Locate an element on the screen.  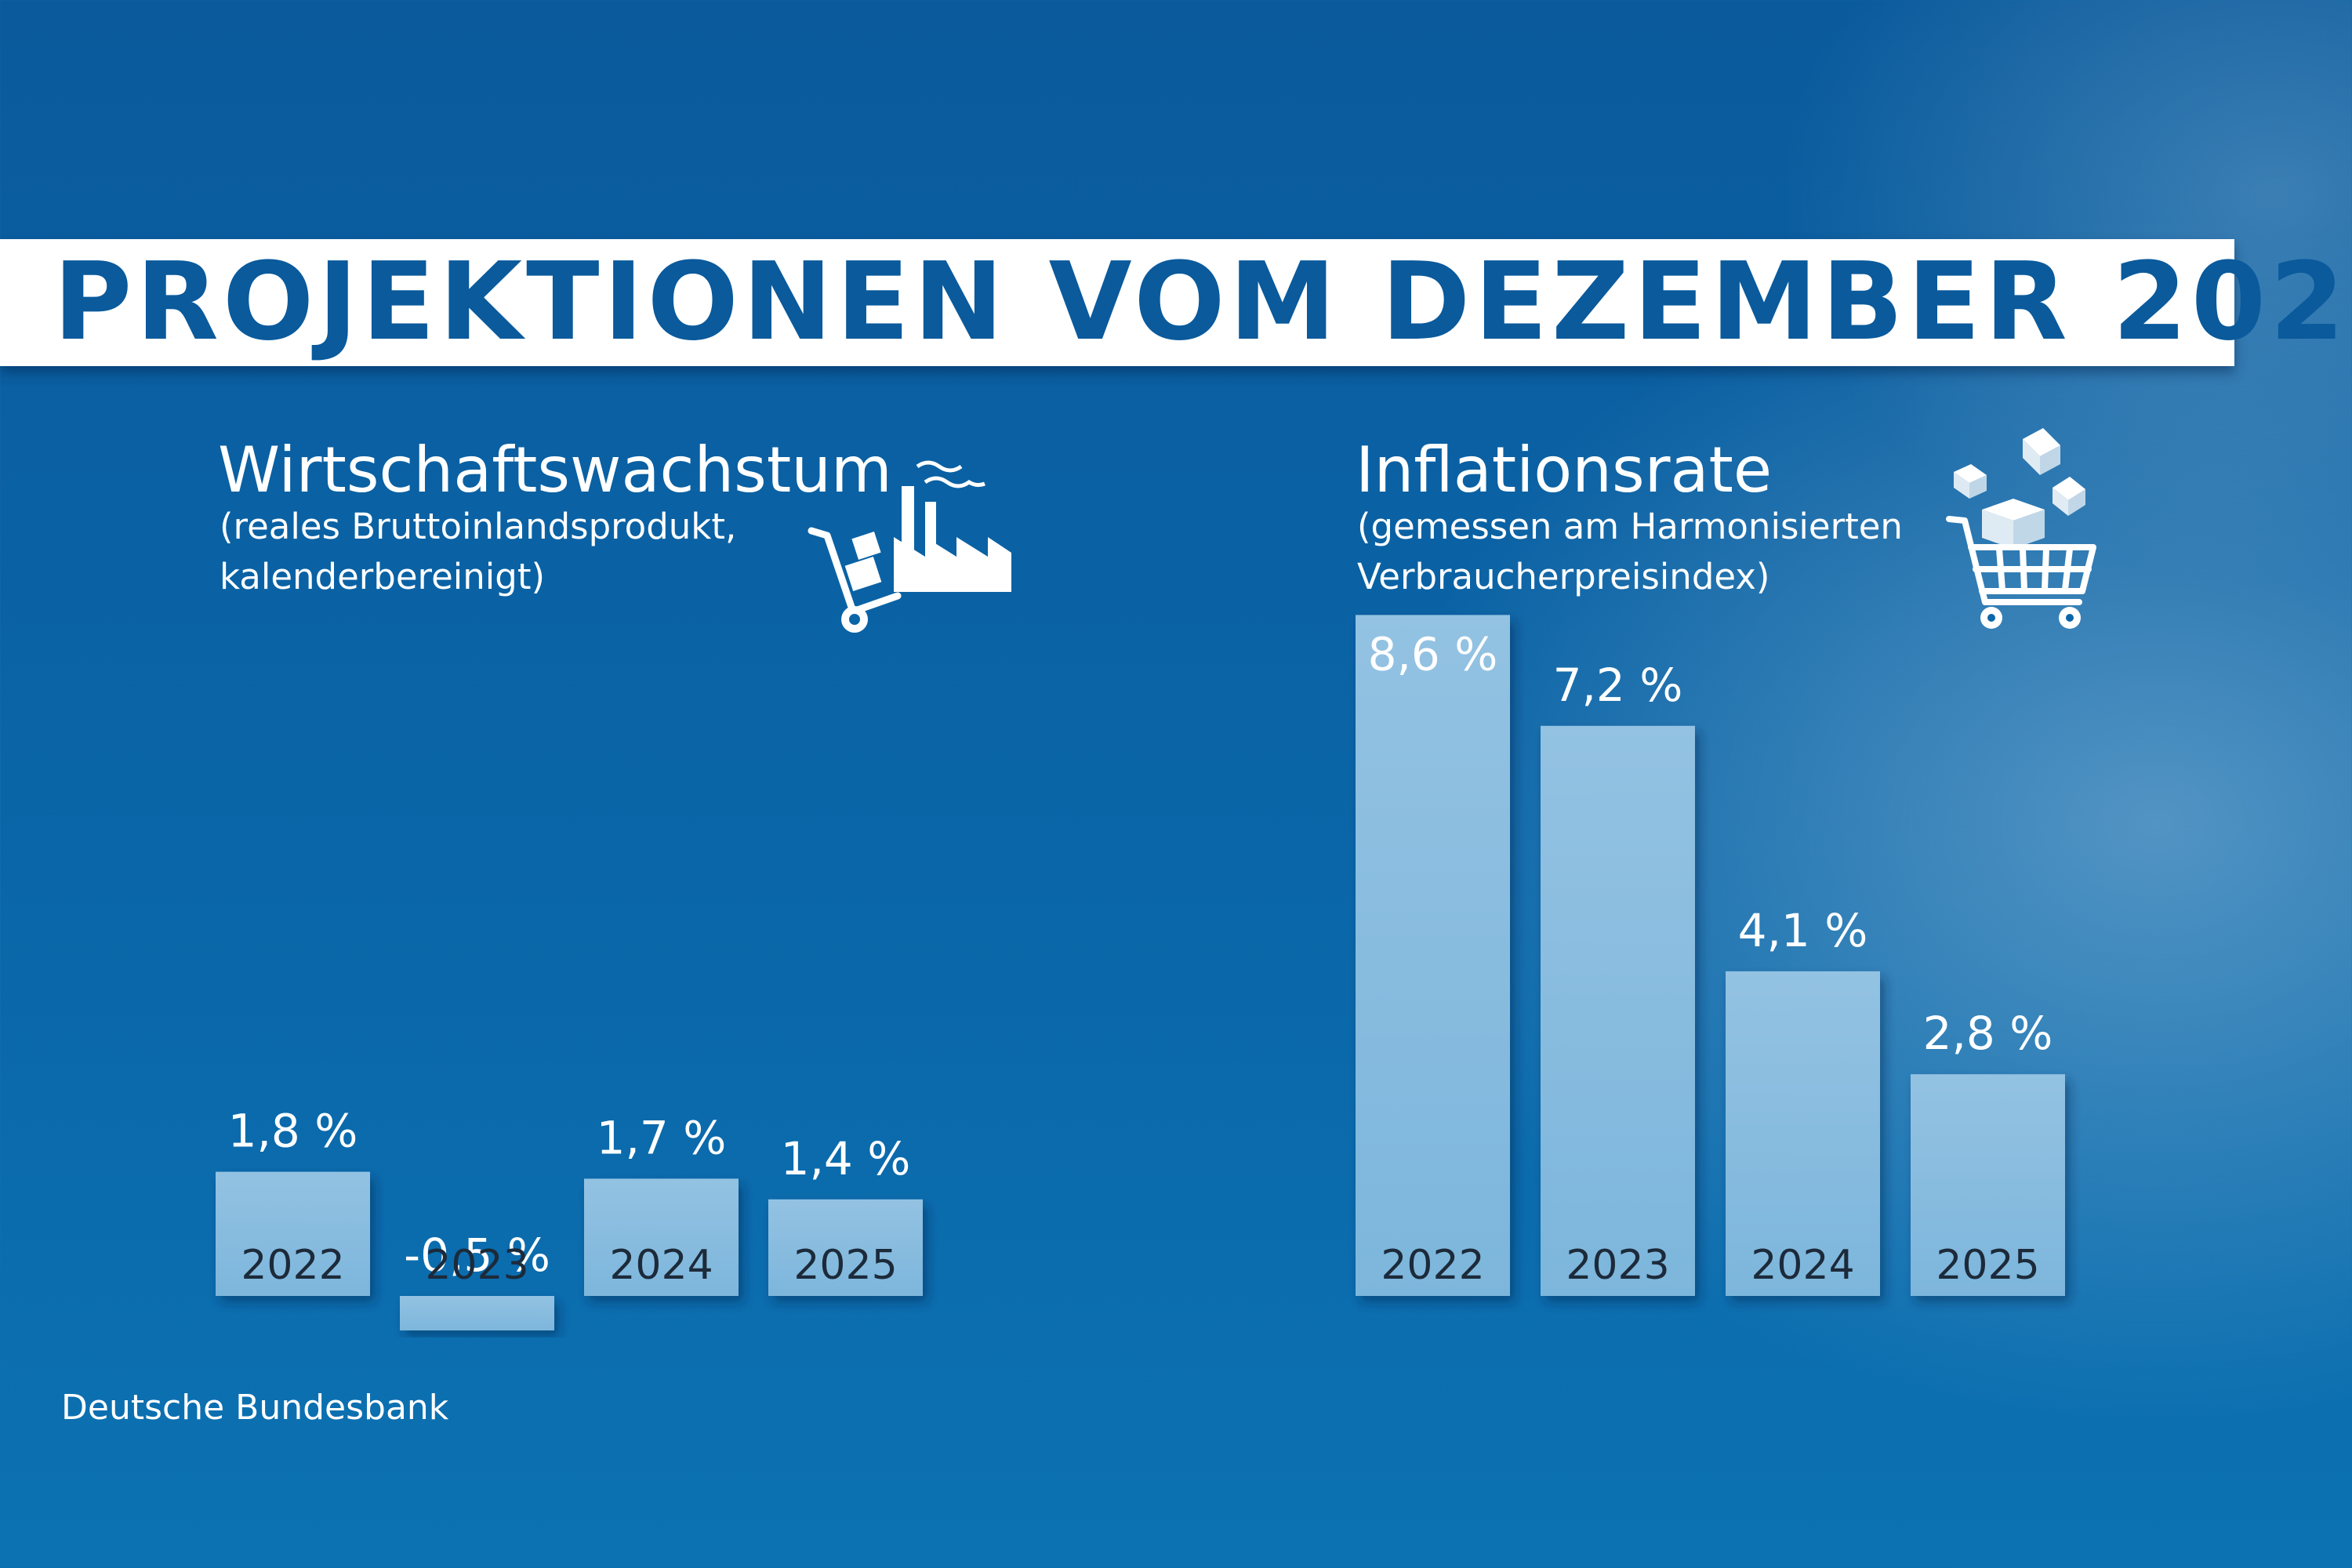
source-label: Deutsche Bundesbank is located at coordinates (255, 1408).